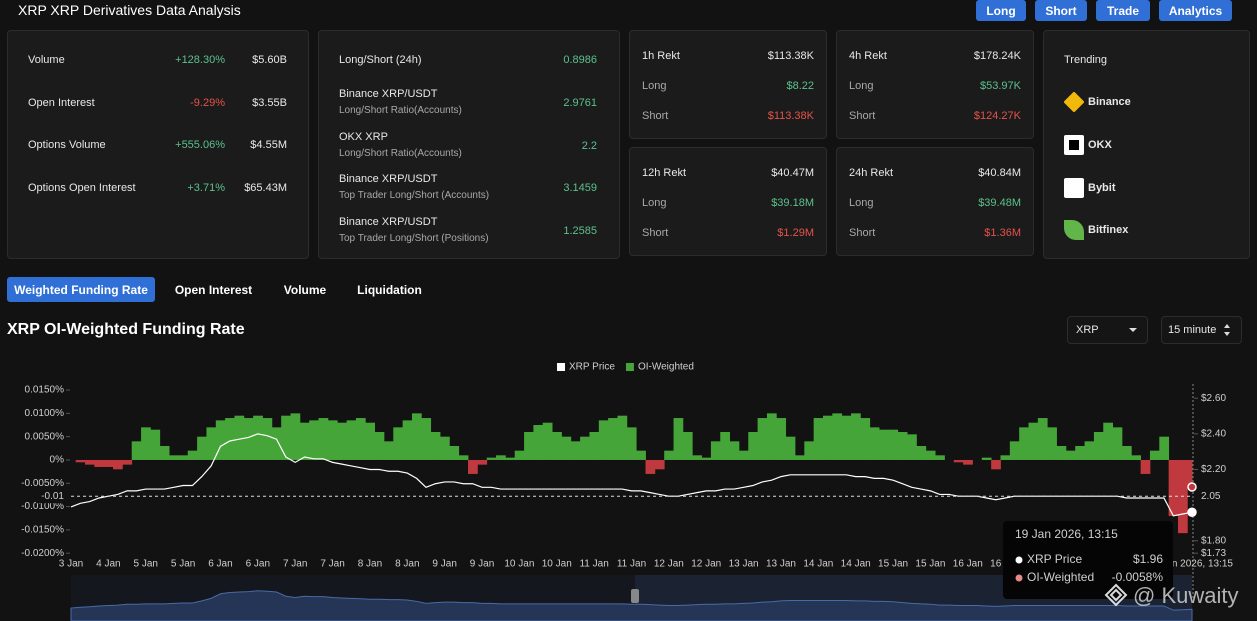 The width and height of the screenshot is (1257, 621). Describe the element at coordinates (213, 289) in the screenshot. I see `tab: Open Interest` at that location.